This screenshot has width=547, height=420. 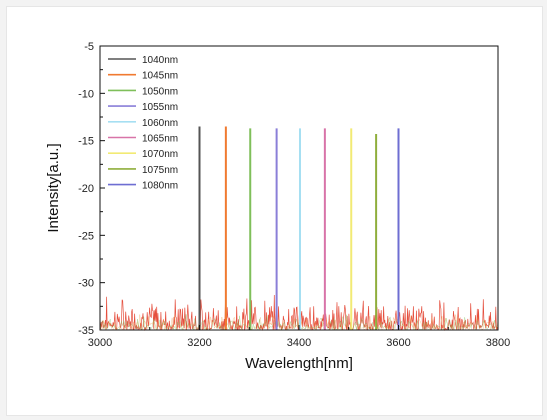 I want to click on y-tick-label: -25, so click(x=86, y=236).